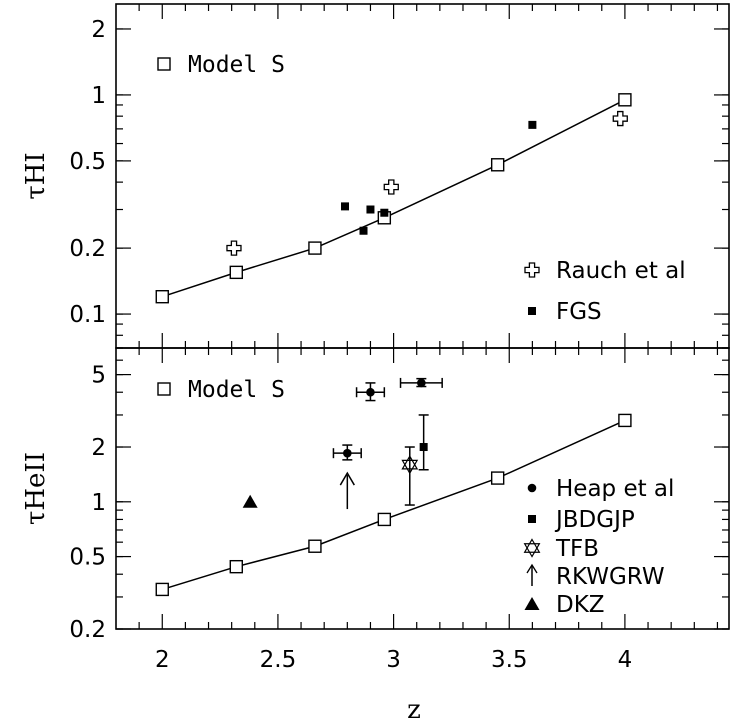  Describe the element at coordinates (347, 478) in the screenshot. I see `rkwgrw-marker` at that location.